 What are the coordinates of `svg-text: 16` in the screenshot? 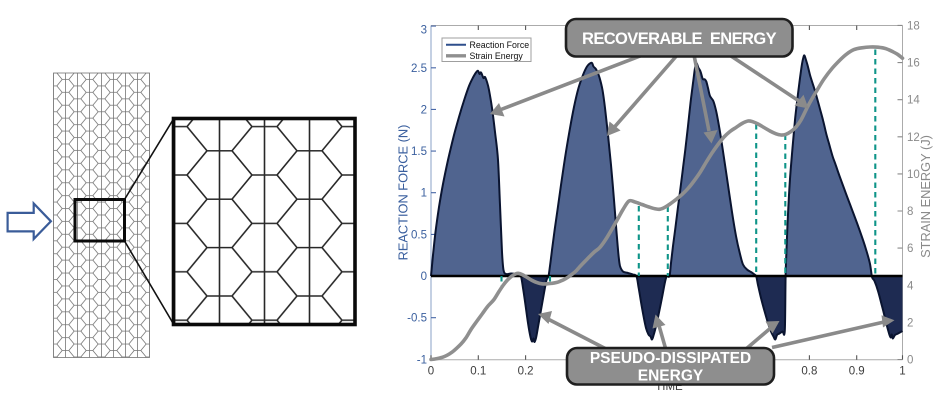 It's located at (913, 64).